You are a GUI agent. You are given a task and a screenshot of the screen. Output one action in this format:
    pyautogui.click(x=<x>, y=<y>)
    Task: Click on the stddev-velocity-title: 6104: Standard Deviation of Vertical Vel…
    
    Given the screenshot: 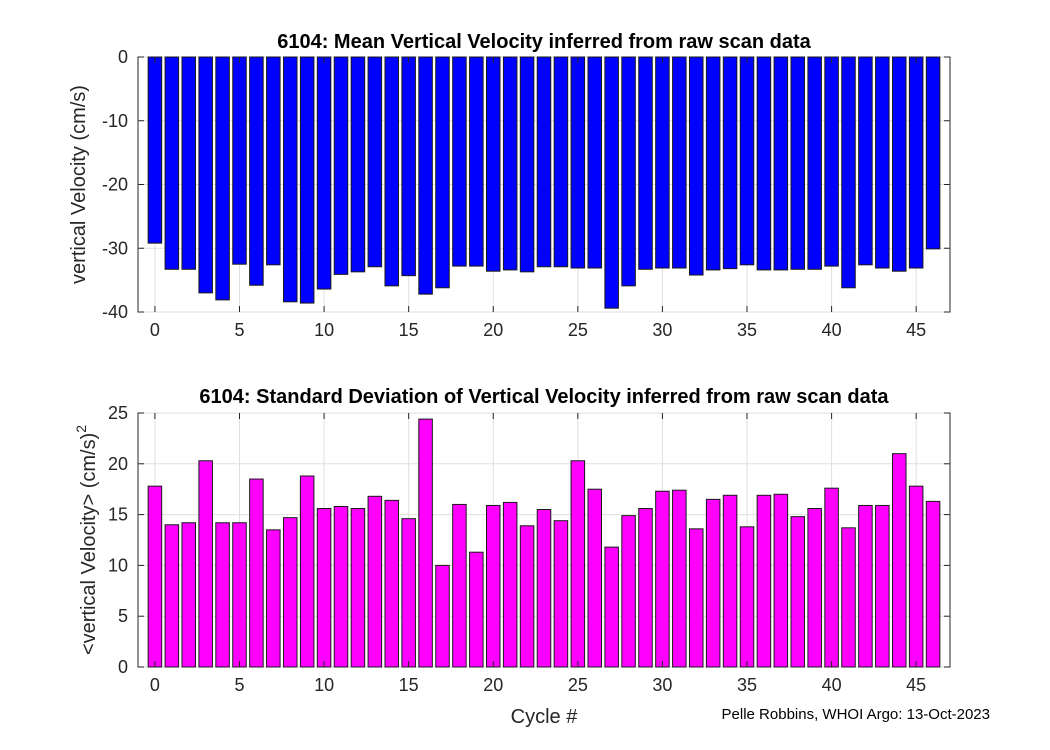 What is the action you would take?
    pyautogui.click(x=544, y=397)
    